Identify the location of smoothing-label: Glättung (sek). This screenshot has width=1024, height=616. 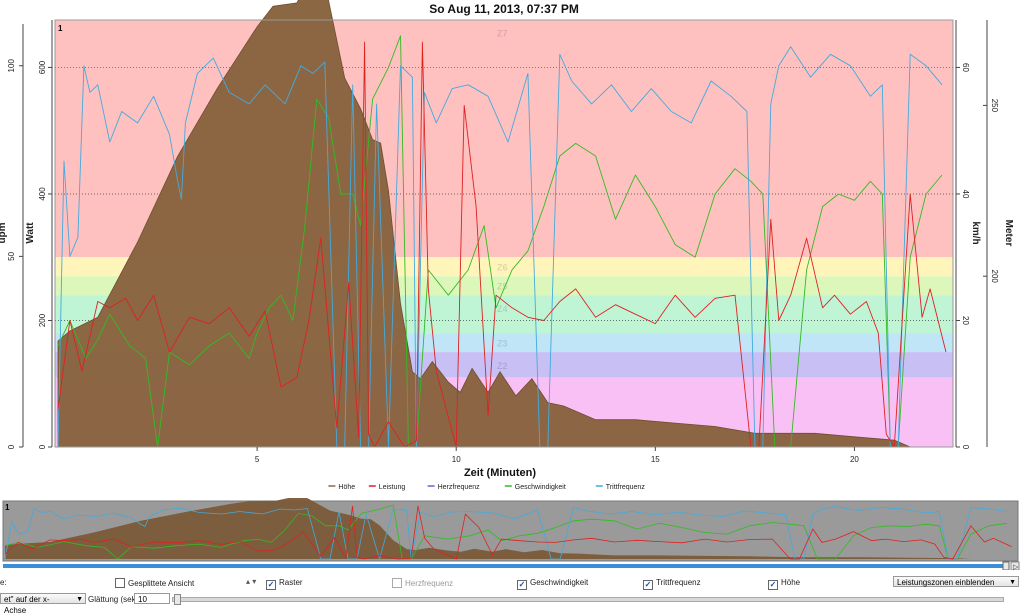
(113, 599).